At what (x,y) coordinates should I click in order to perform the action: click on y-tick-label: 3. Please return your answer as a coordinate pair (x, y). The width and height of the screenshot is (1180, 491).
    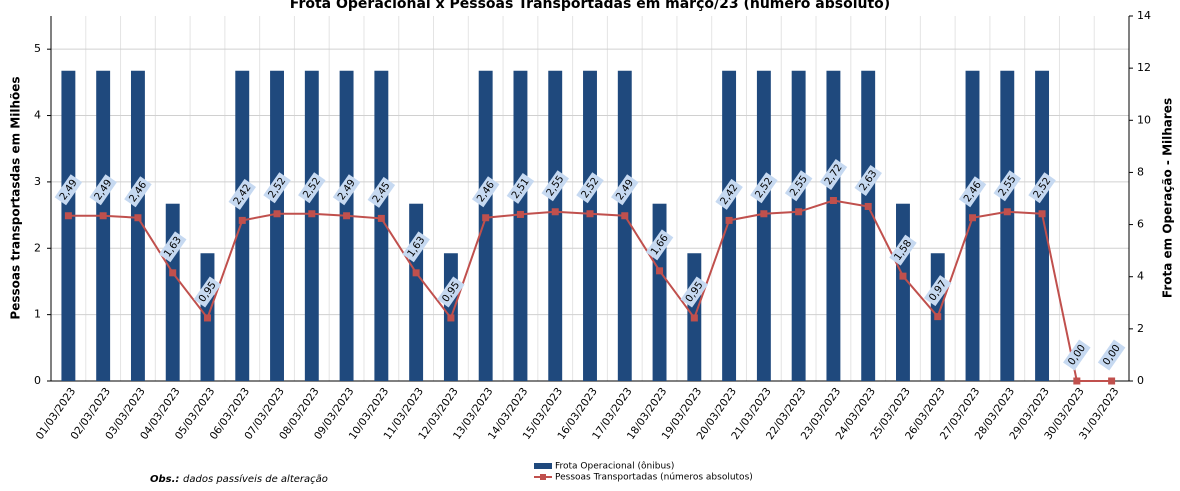
    Looking at the image, I should click on (37, 181).